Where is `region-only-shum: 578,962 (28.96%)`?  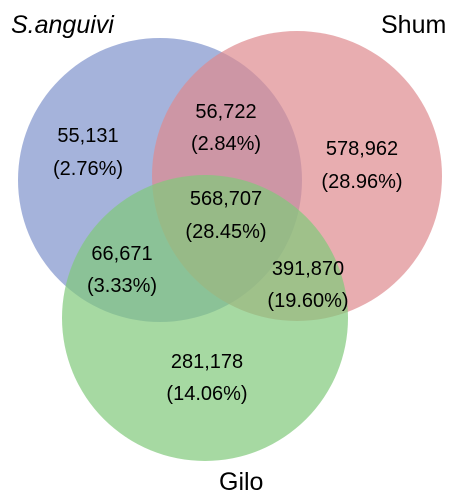
region-only-shum: 578,962 (28.96%) is located at coordinates (361, 165).